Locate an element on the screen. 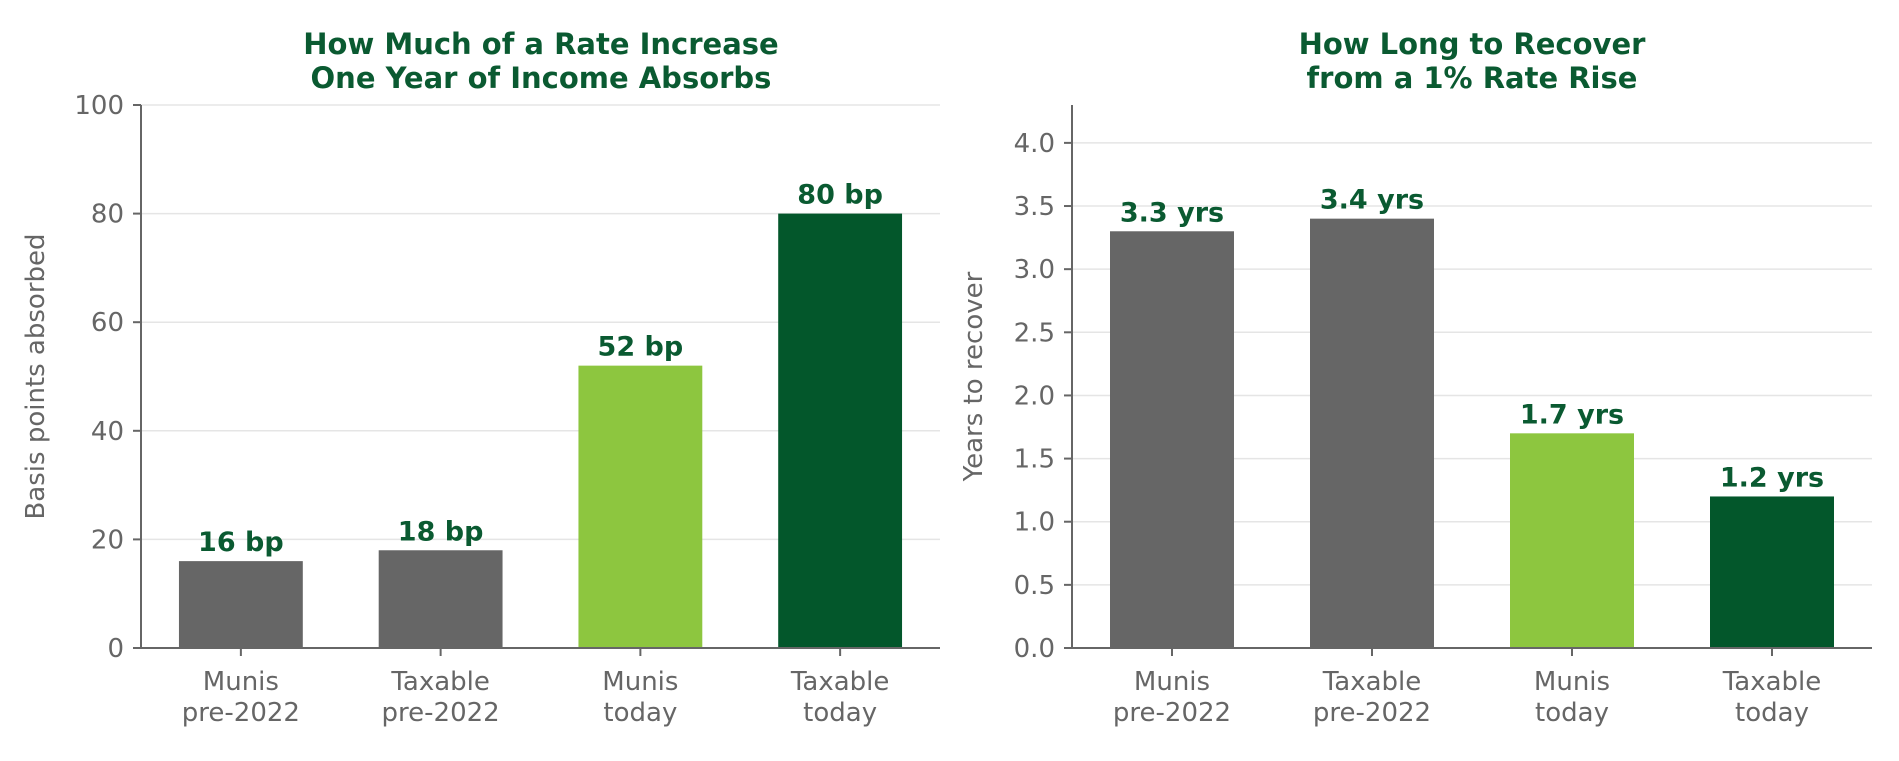 This screenshot has width=1899, height=761. y-tick-label: 0.5 is located at coordinates (1034, 586).